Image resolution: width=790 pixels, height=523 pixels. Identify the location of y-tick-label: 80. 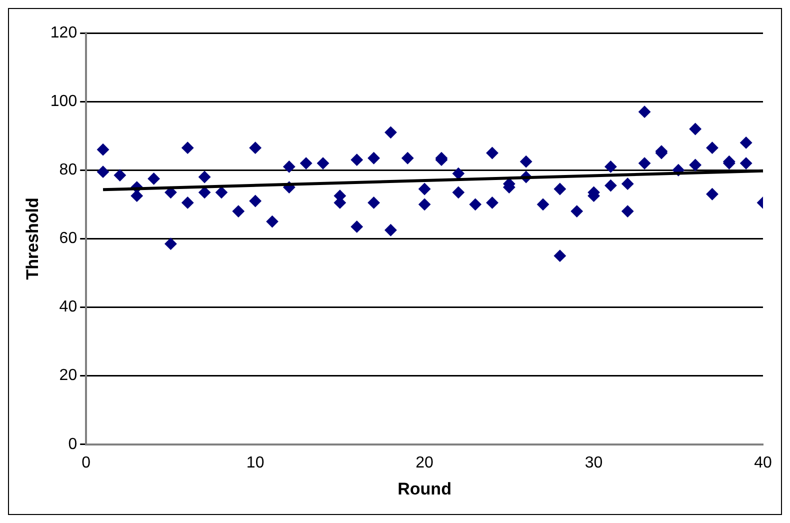
(68, 170).